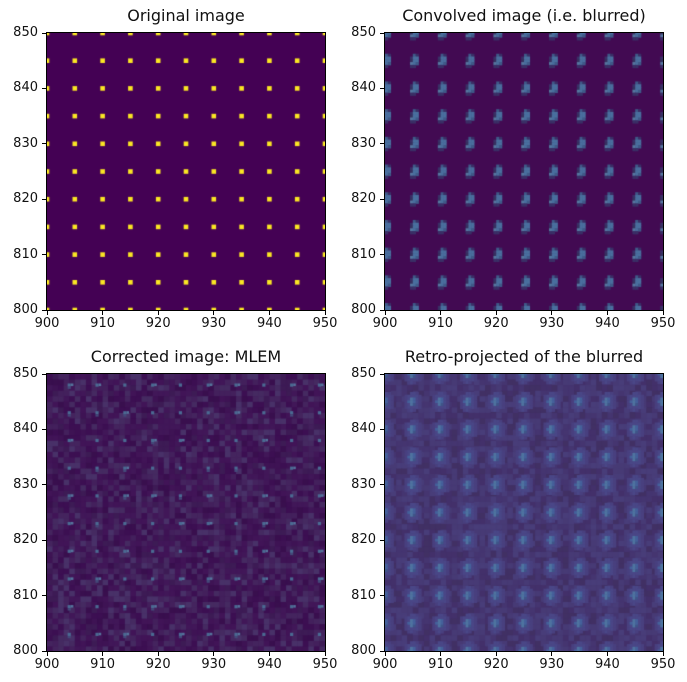 This screenshot has width=687, height=682. Describe the element at coordinates (186, 15) in the screenshot. I see `subplot-title-original: Original image` at that location.